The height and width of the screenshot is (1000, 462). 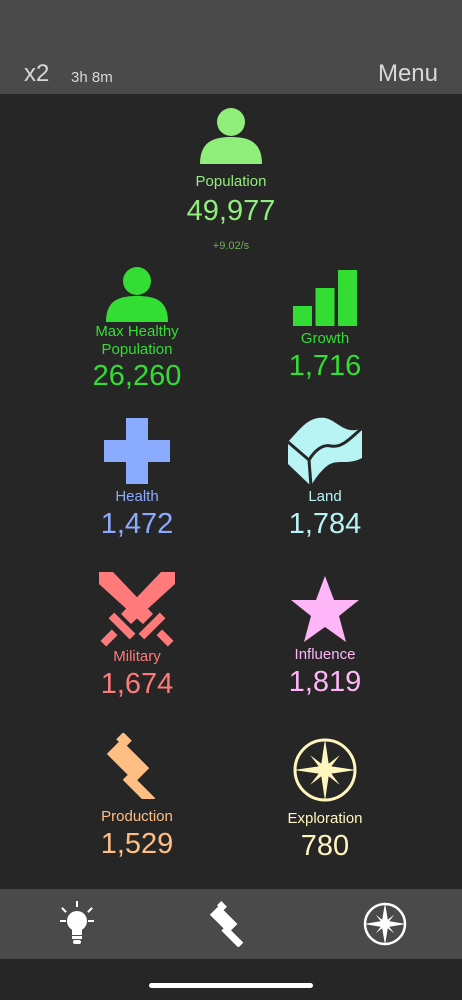 What do you see at coordinates (231, 167) in the screenshot?
I see `stat-population: Population 49,977` at bounding box center [231, 167].